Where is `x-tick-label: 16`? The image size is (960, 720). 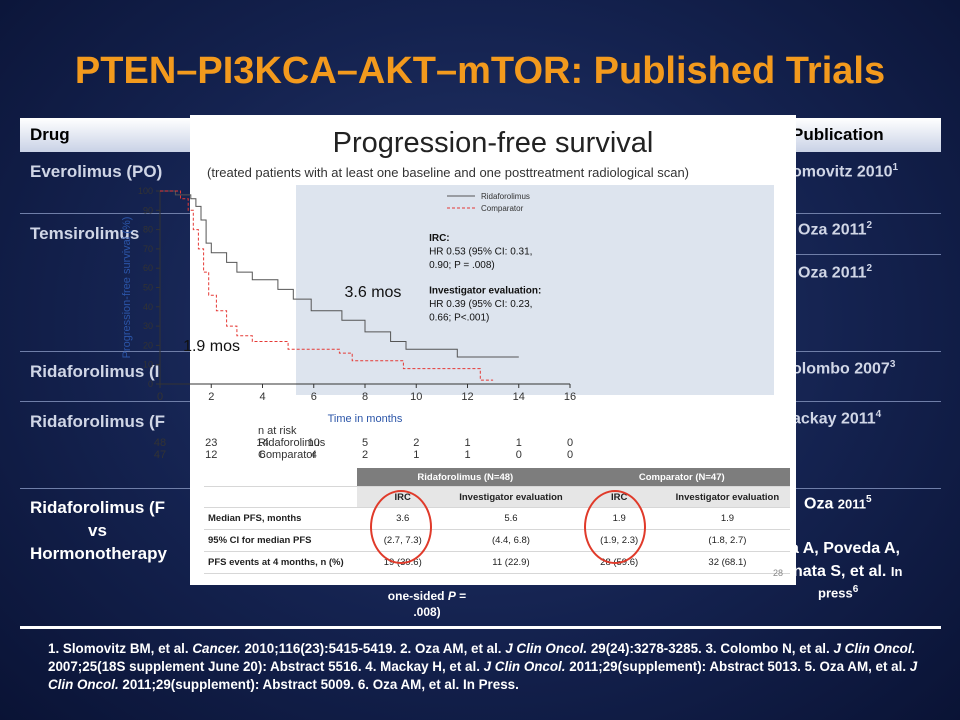 x-tick-label: 16 is located at coordinates (570, 397).